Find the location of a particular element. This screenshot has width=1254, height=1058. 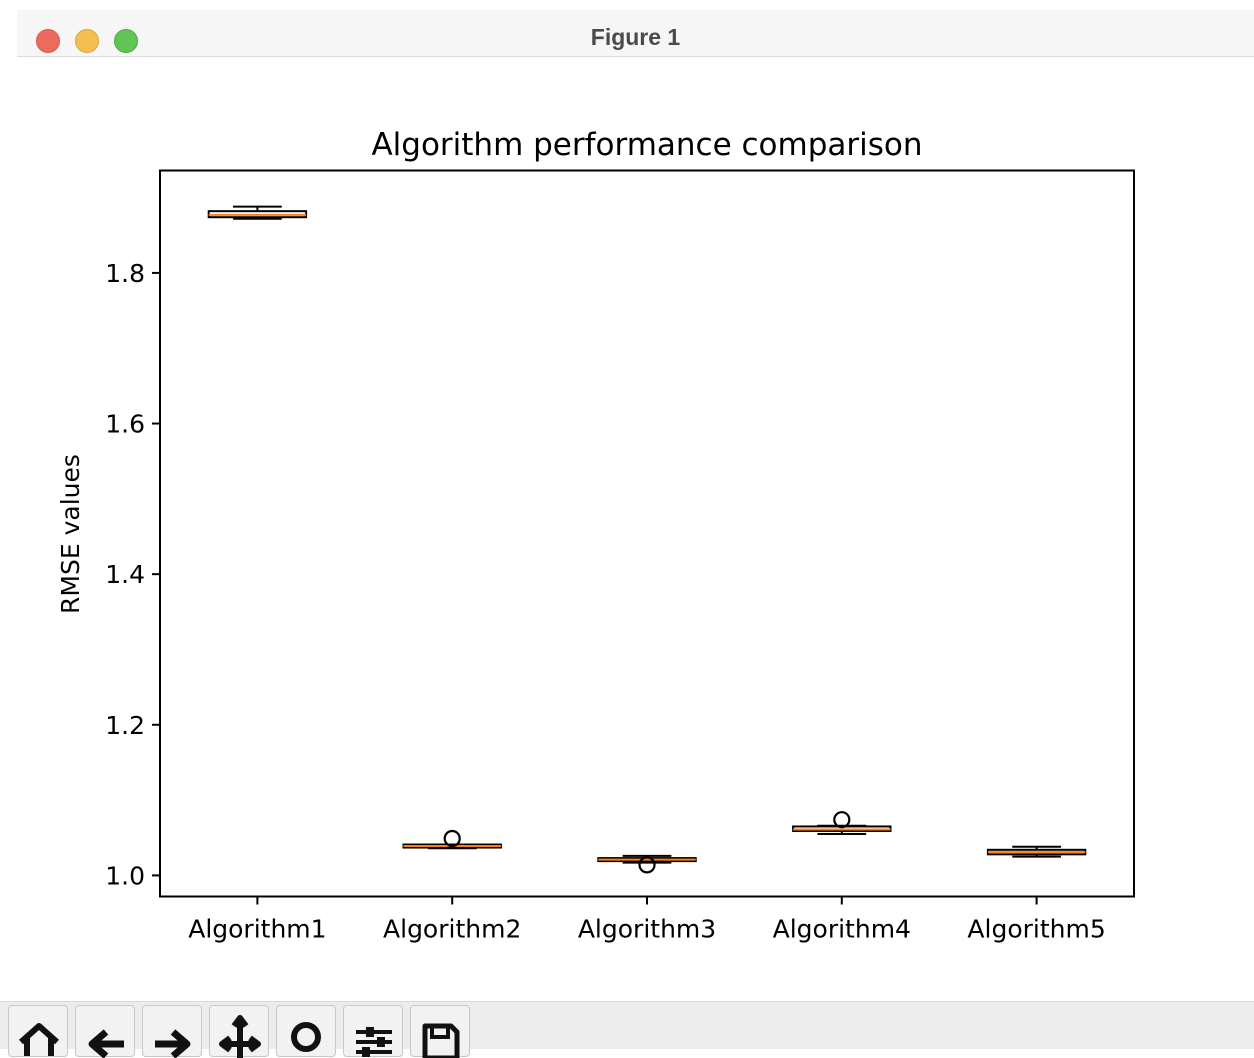

box-algorithm3 is located at coordinates (647, 864).